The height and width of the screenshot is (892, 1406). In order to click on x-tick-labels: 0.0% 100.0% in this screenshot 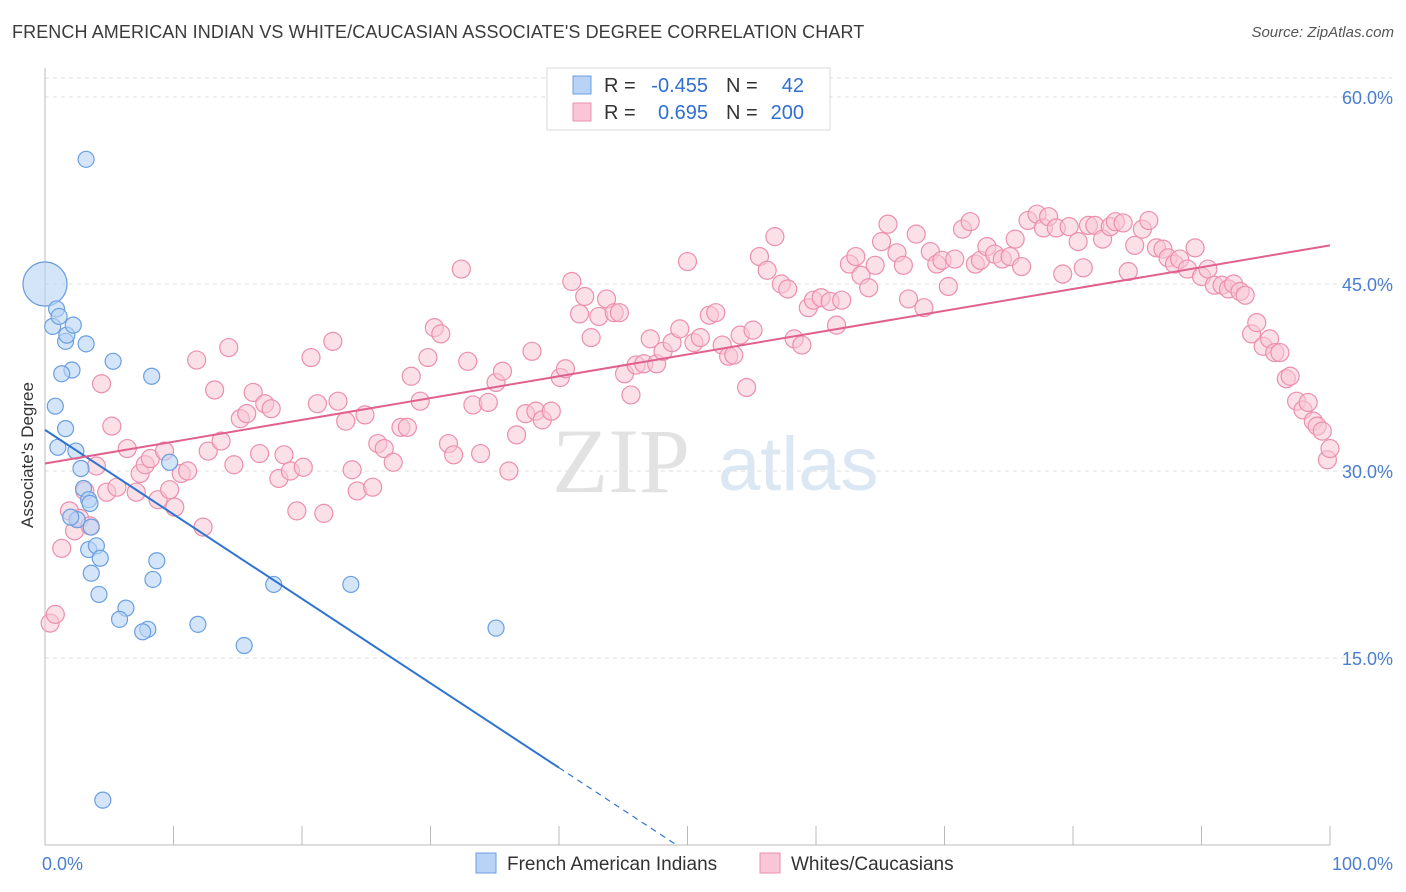, I will do `click(717, 864)`.